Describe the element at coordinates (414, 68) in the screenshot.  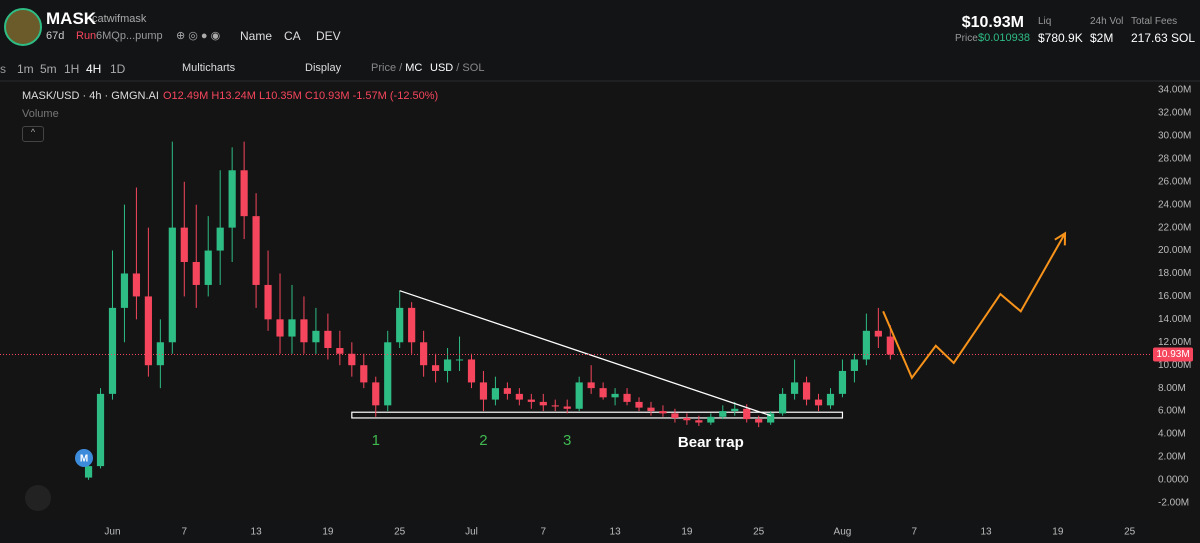
I see `mc-toggle: MC` at that location.